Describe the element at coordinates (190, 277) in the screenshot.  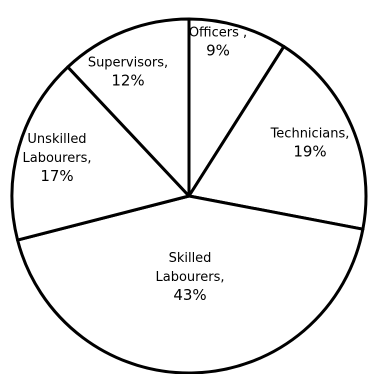
I see `slice-label-skilled-labourers: Skilled Labourers, 43%` at that location.